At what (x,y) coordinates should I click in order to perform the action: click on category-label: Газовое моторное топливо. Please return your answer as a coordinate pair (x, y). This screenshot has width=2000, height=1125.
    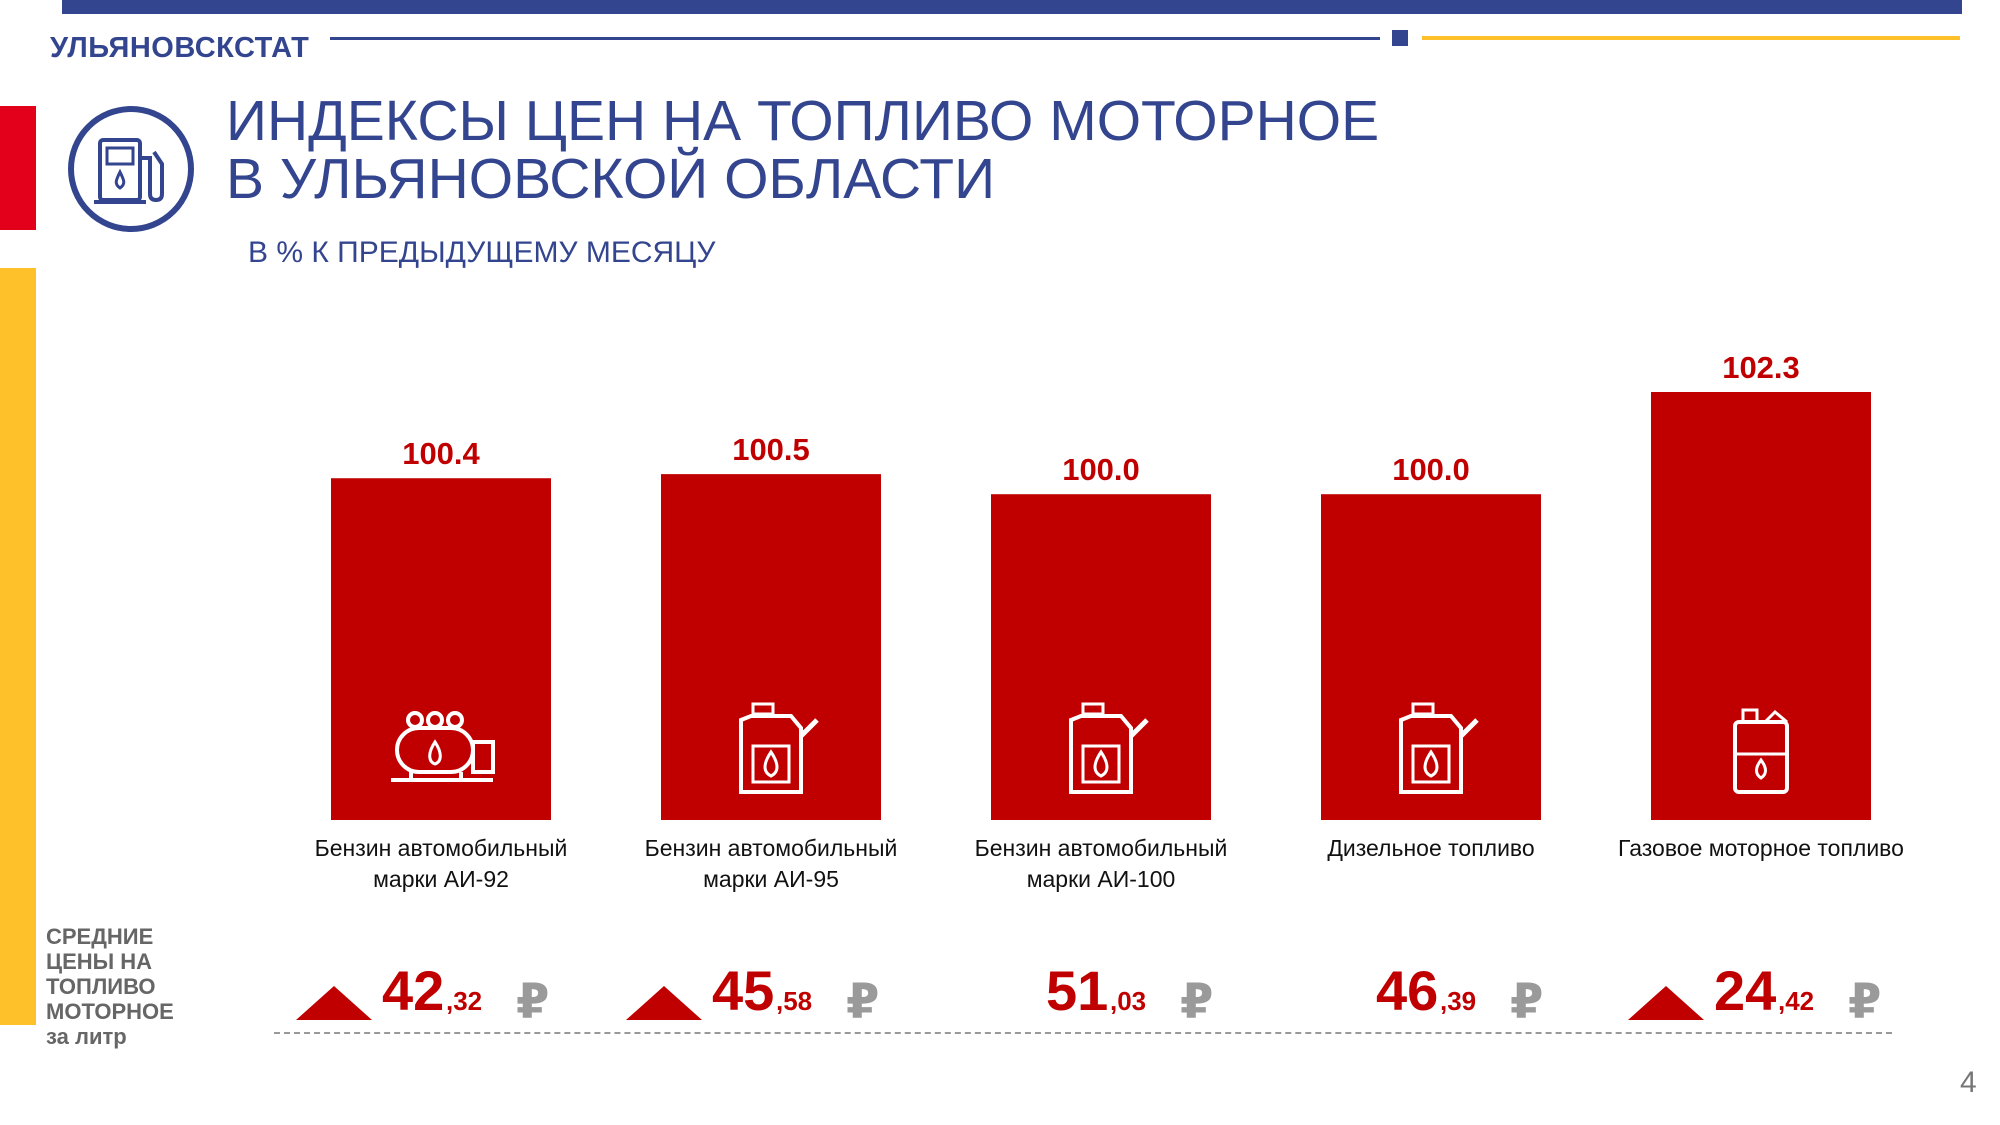
    Looking at the image, I should click on (1761, 848).